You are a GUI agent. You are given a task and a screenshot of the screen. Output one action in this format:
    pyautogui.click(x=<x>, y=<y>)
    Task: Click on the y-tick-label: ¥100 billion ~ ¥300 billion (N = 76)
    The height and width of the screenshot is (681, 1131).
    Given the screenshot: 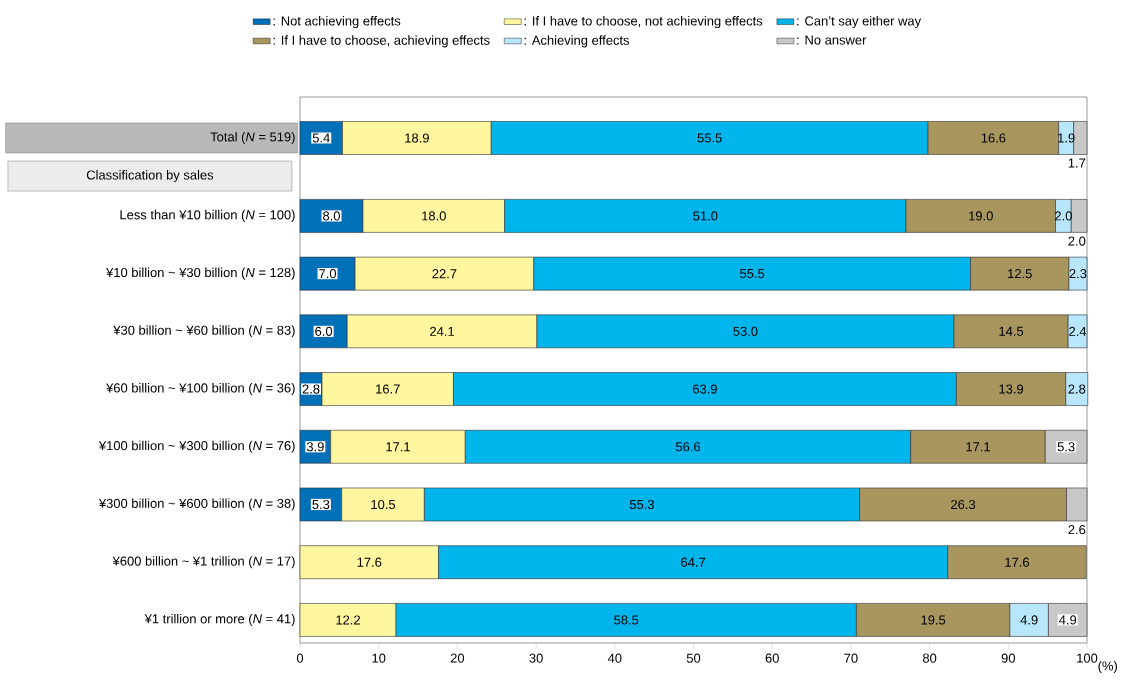 What is the action you would take?
    pyautogui.click(x=196, y=446)
    